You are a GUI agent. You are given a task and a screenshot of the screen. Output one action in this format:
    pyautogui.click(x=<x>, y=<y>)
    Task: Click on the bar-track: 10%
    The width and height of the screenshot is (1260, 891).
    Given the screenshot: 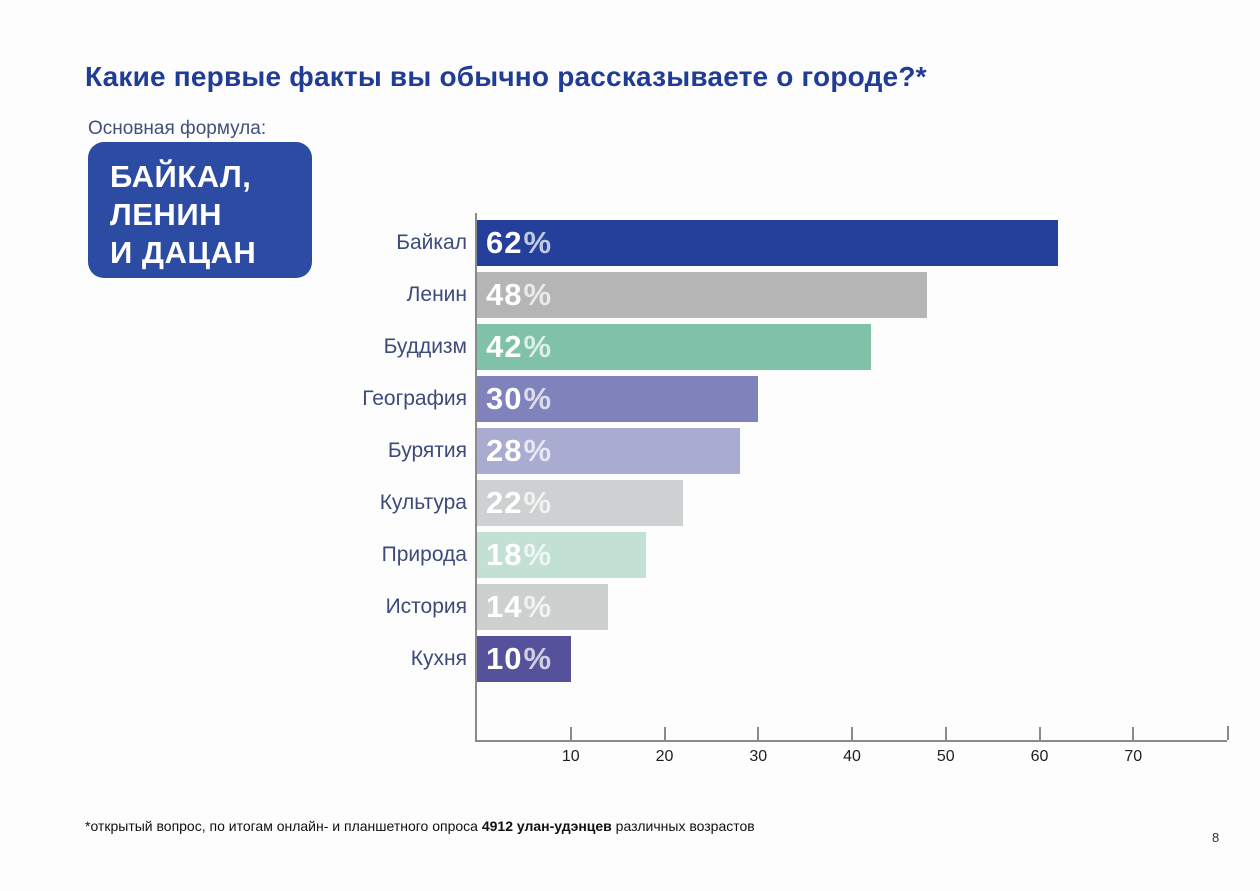 What is the action you would take?
    pyautogui.click(x=852, y=659)
    